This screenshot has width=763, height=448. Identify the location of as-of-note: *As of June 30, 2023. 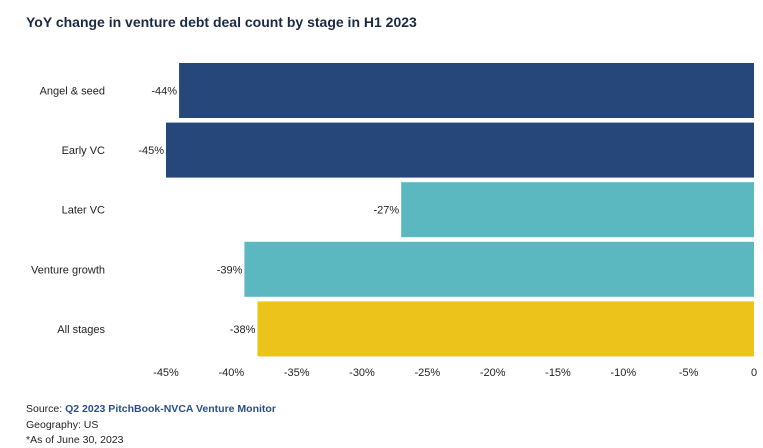
(75, 440).